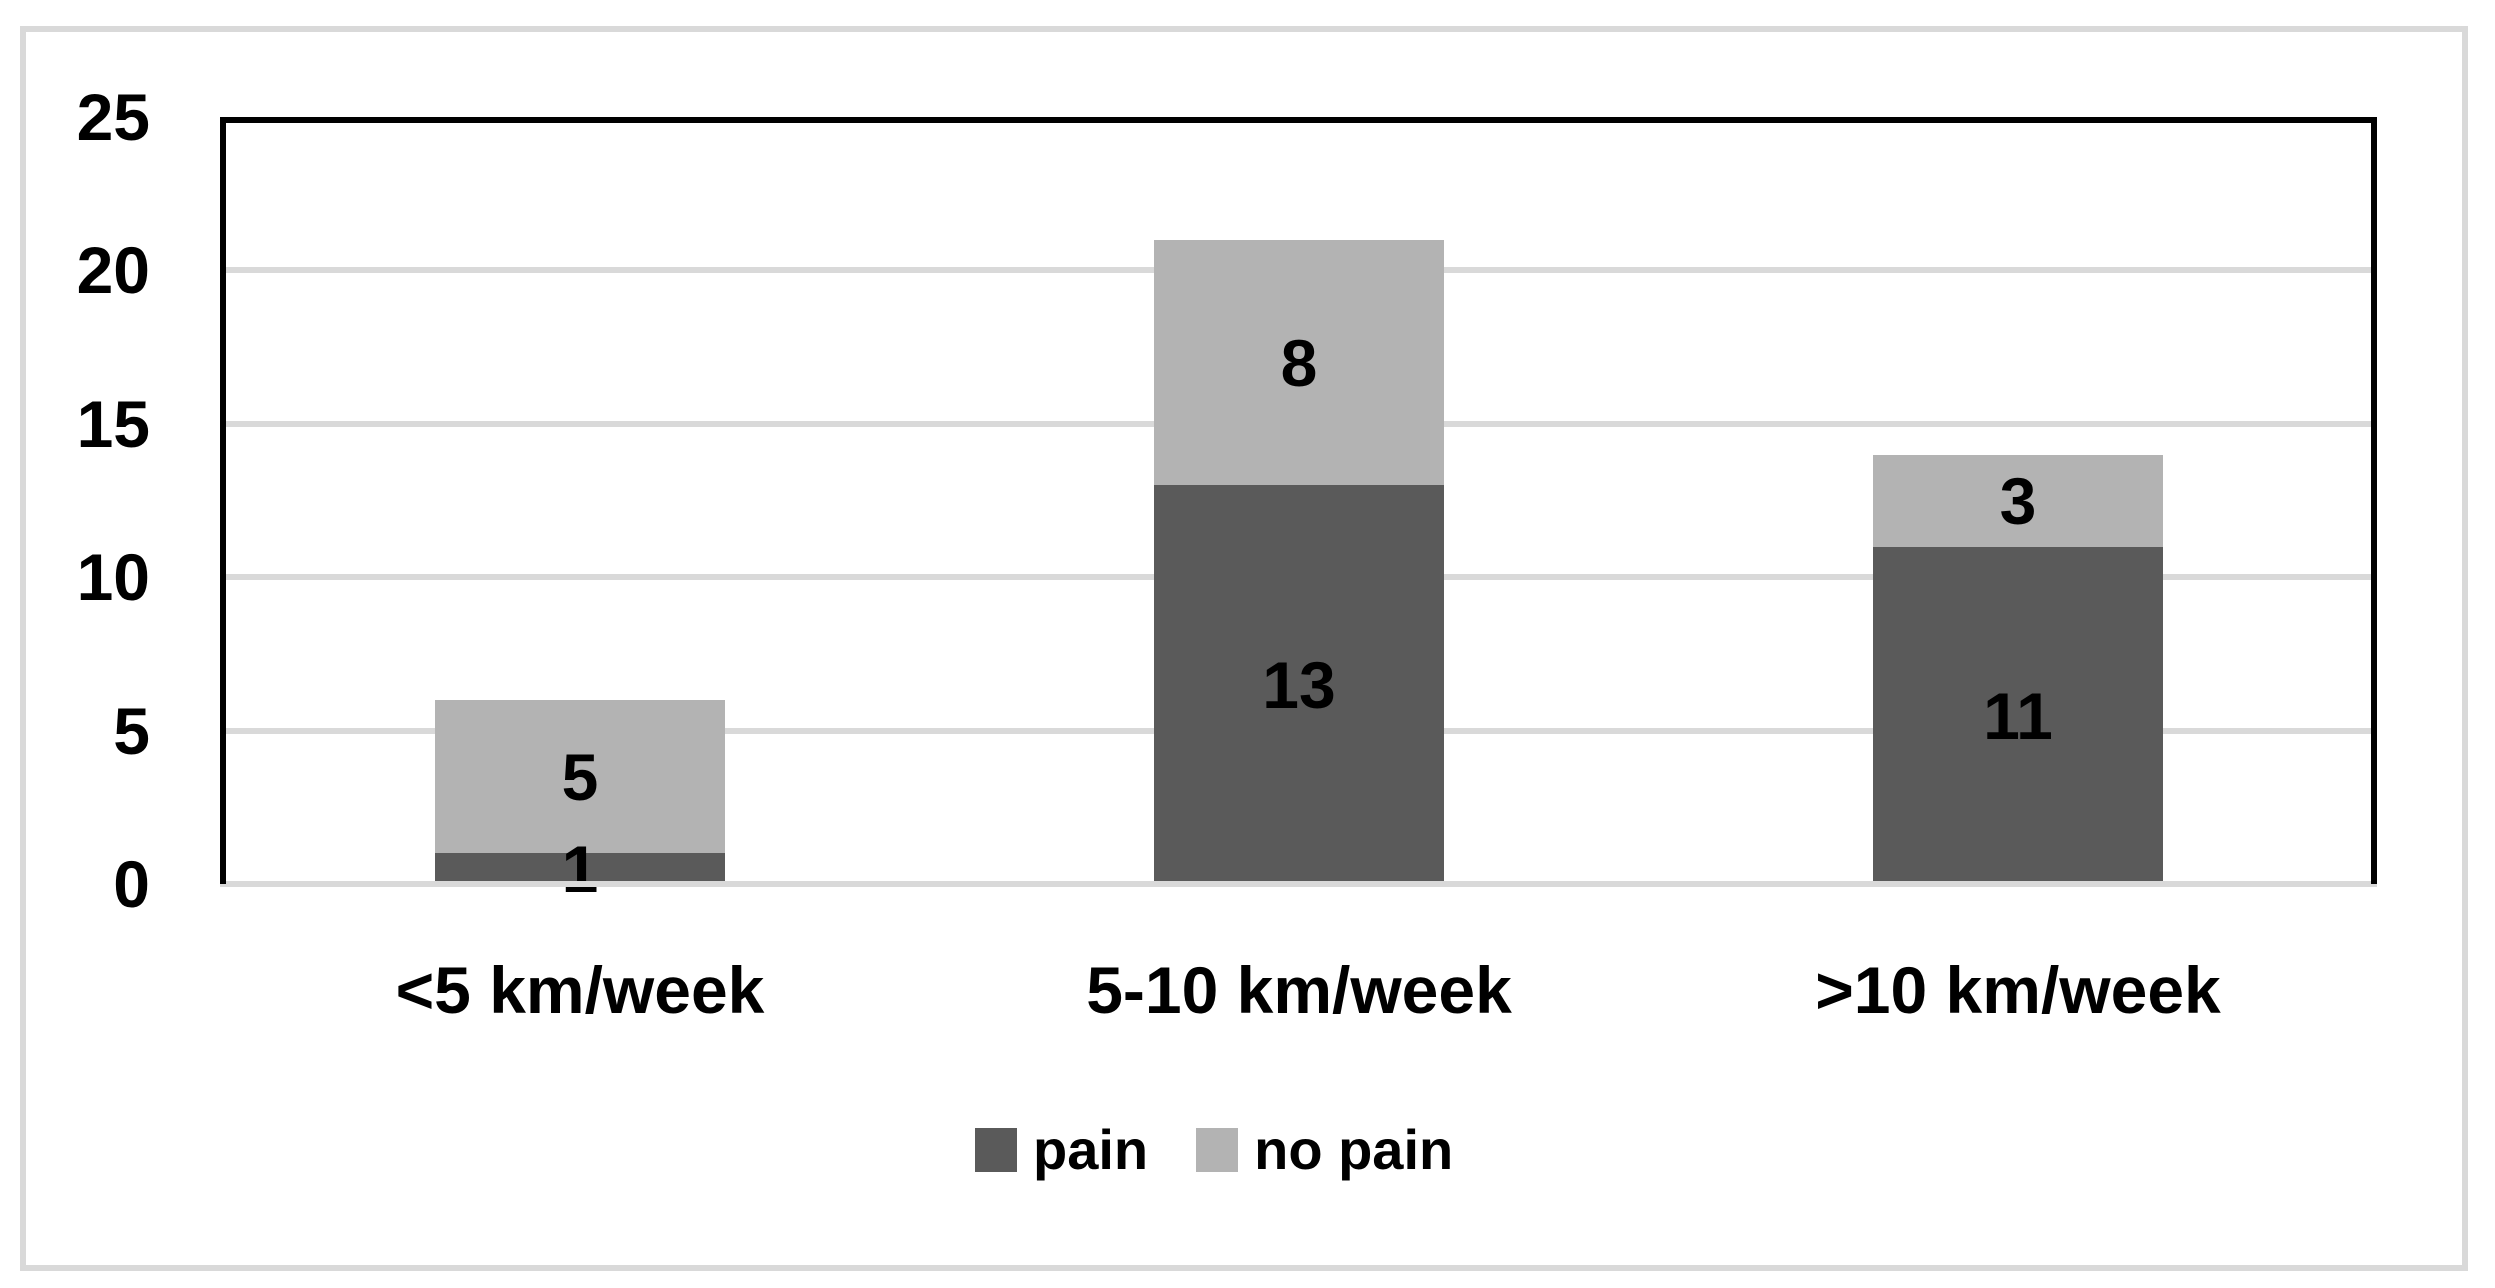 The image size is (2495, 1288). I want to click on y-tick-label: 20, so click(113, 270).